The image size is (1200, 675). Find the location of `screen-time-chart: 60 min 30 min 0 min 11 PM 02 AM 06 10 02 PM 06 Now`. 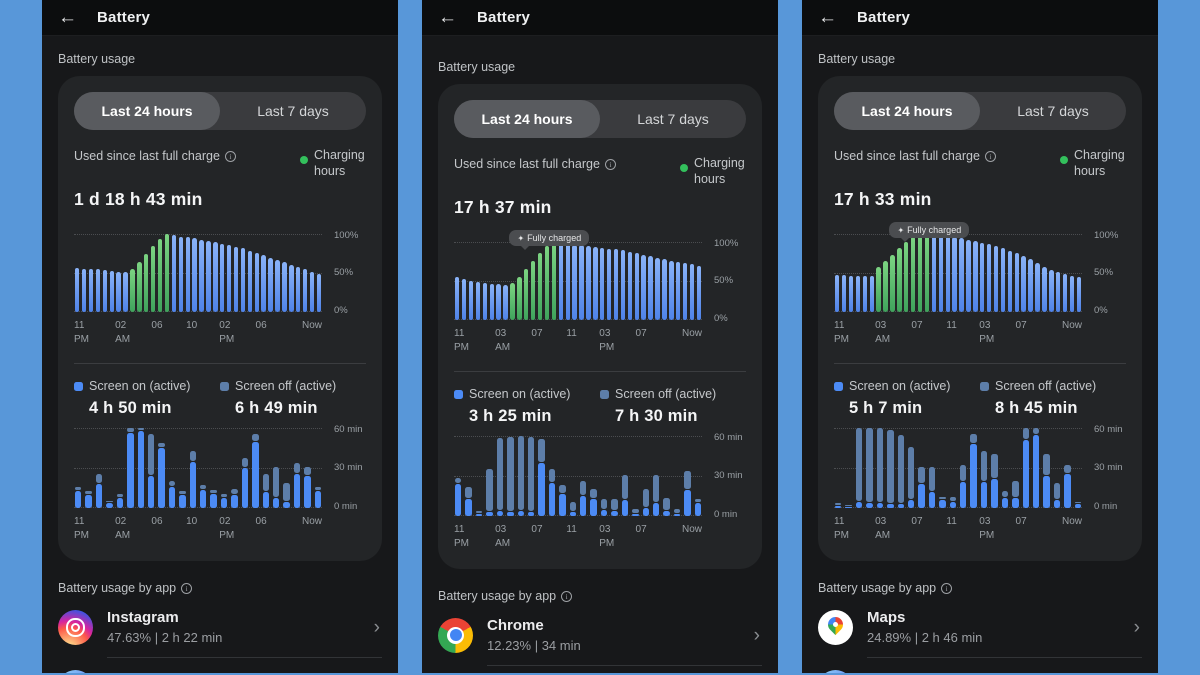

screen-time-chart: 60 min 30 min 0 min 11 PM 02 AM 06 10 02 PM 06 Now is located at coordinates (220, 483).